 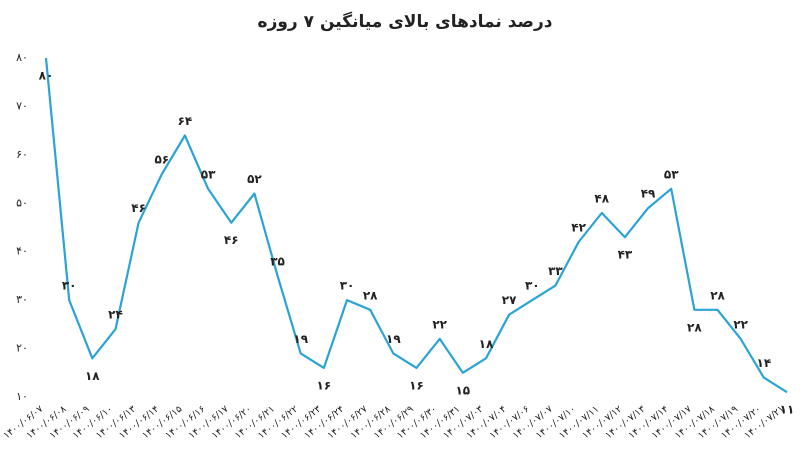 What do you see at coordinates (648, 194) in the screenshot?
I see `value-label: ۴۹` at bounding box center [648, 194].